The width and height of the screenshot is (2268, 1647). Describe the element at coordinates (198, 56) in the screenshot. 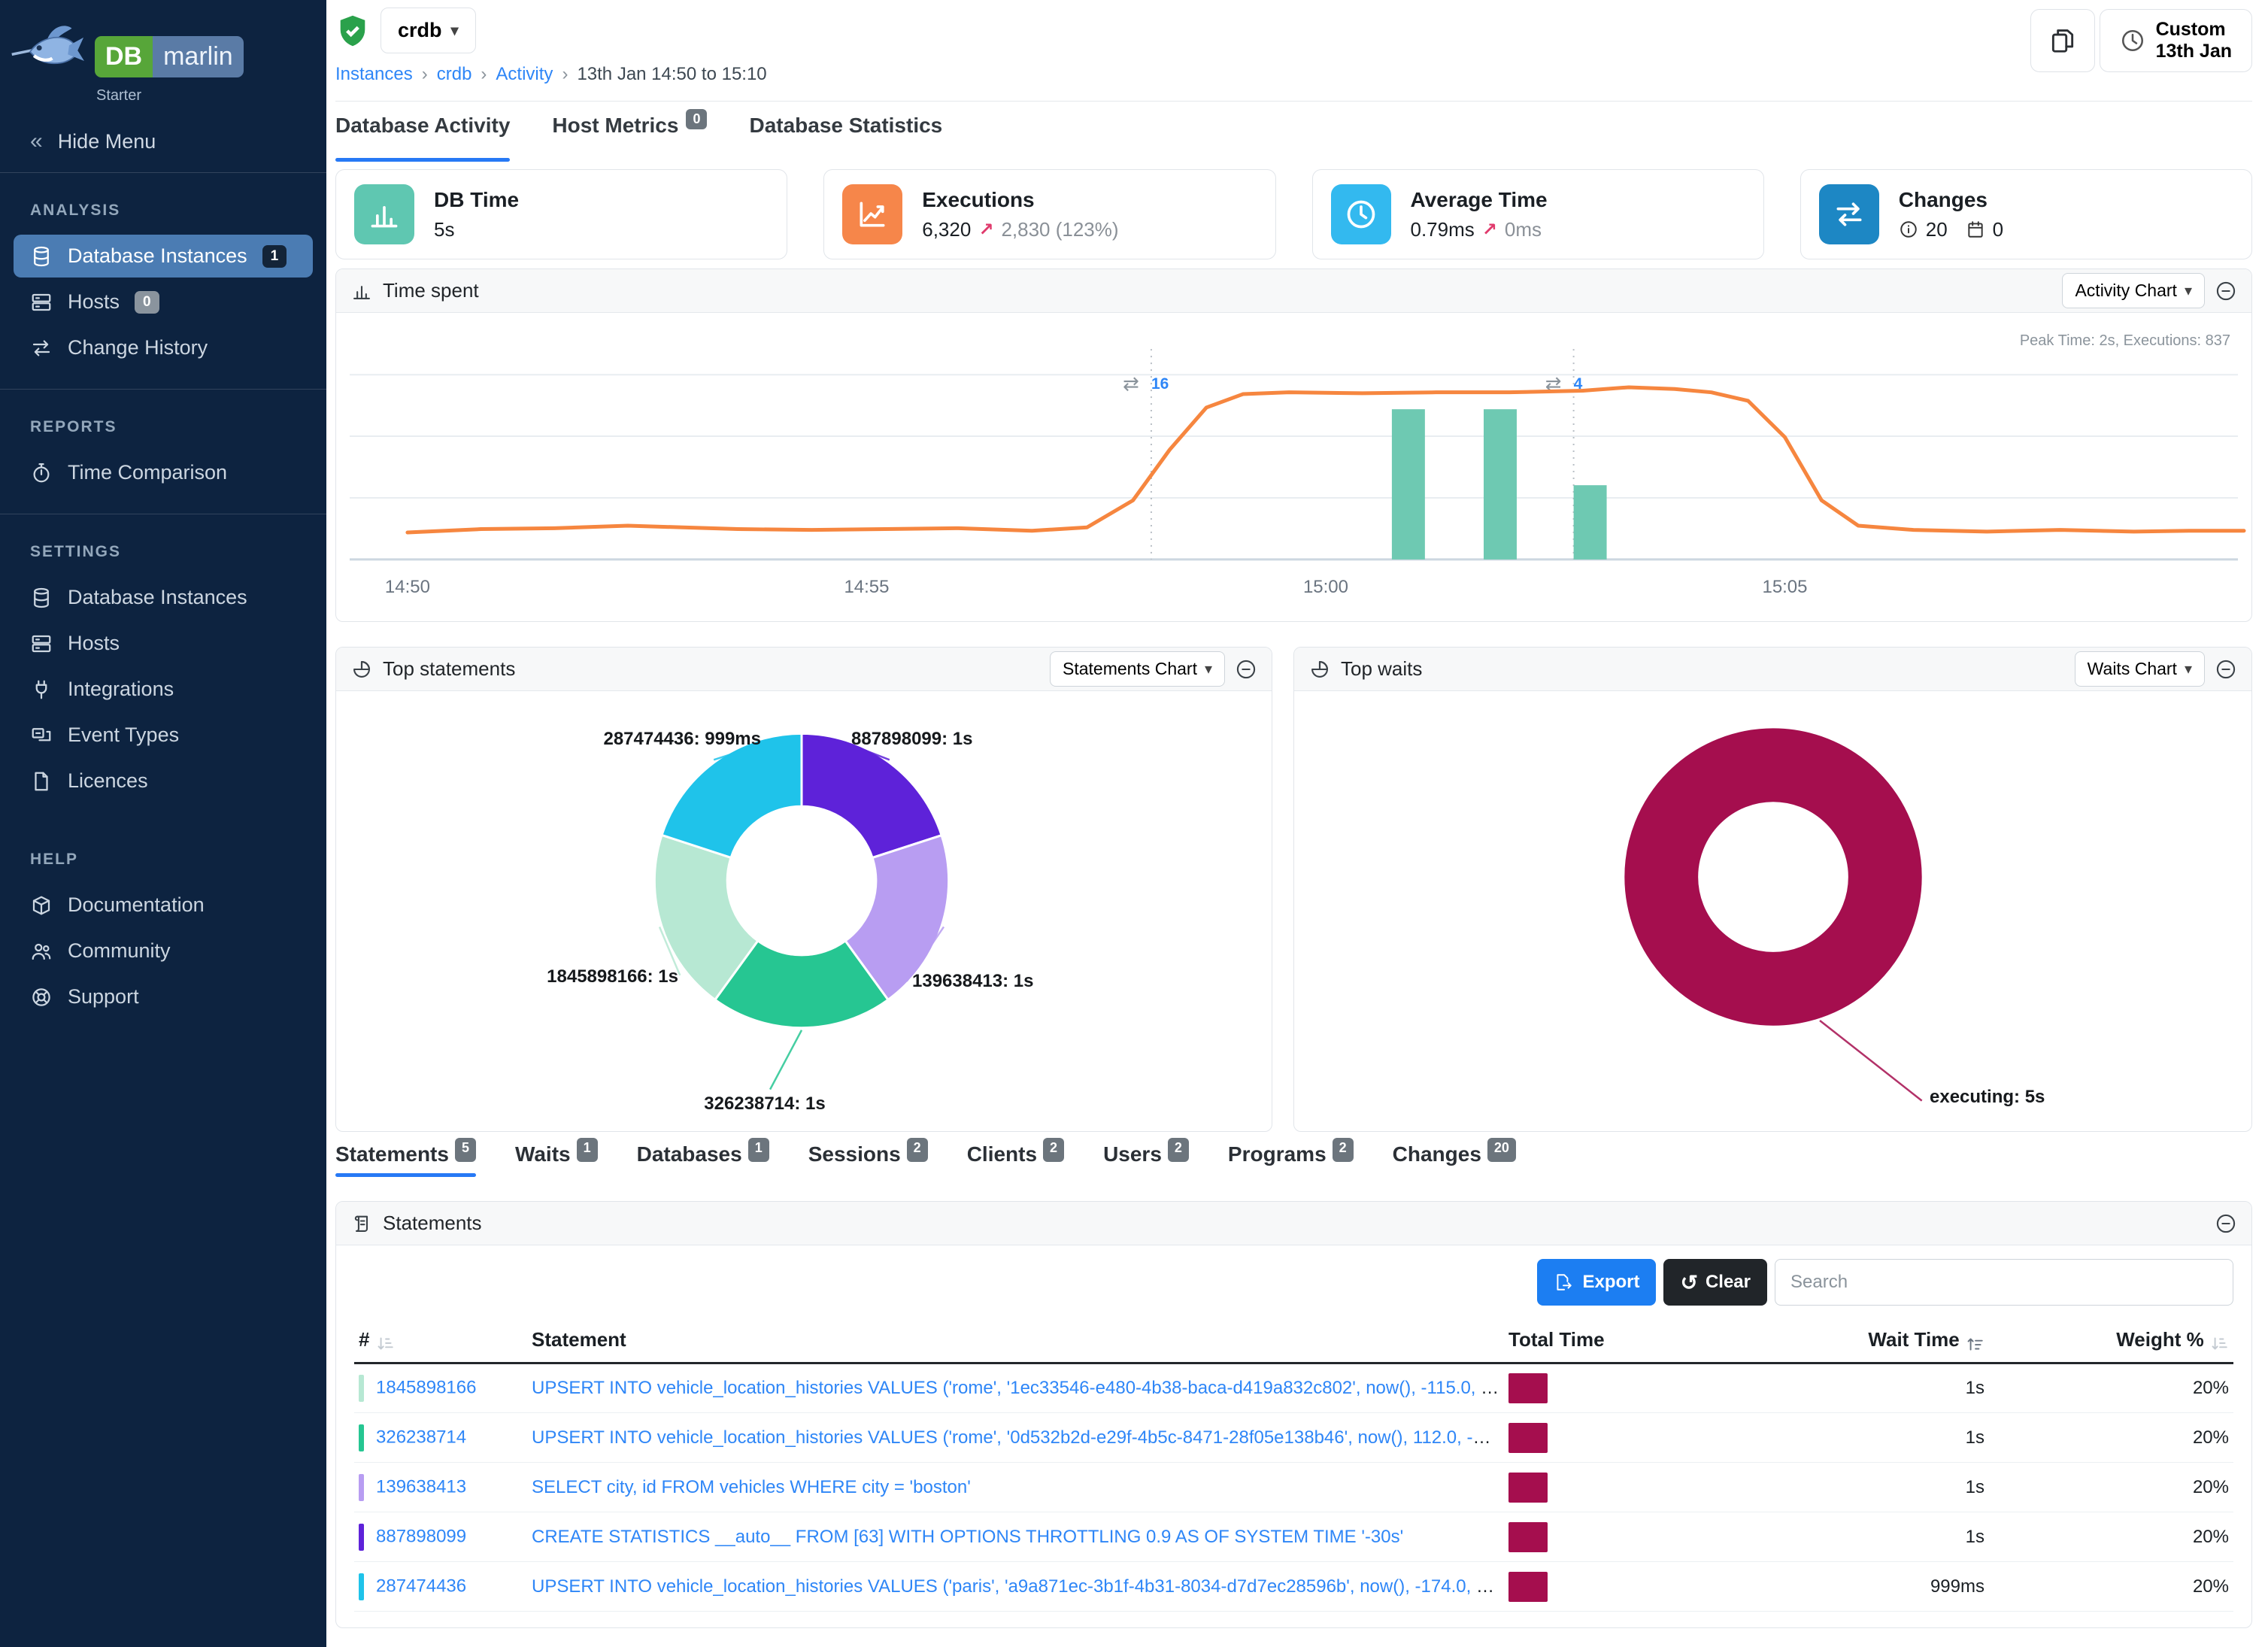

I see `brand-marlin: marlin` at that location.